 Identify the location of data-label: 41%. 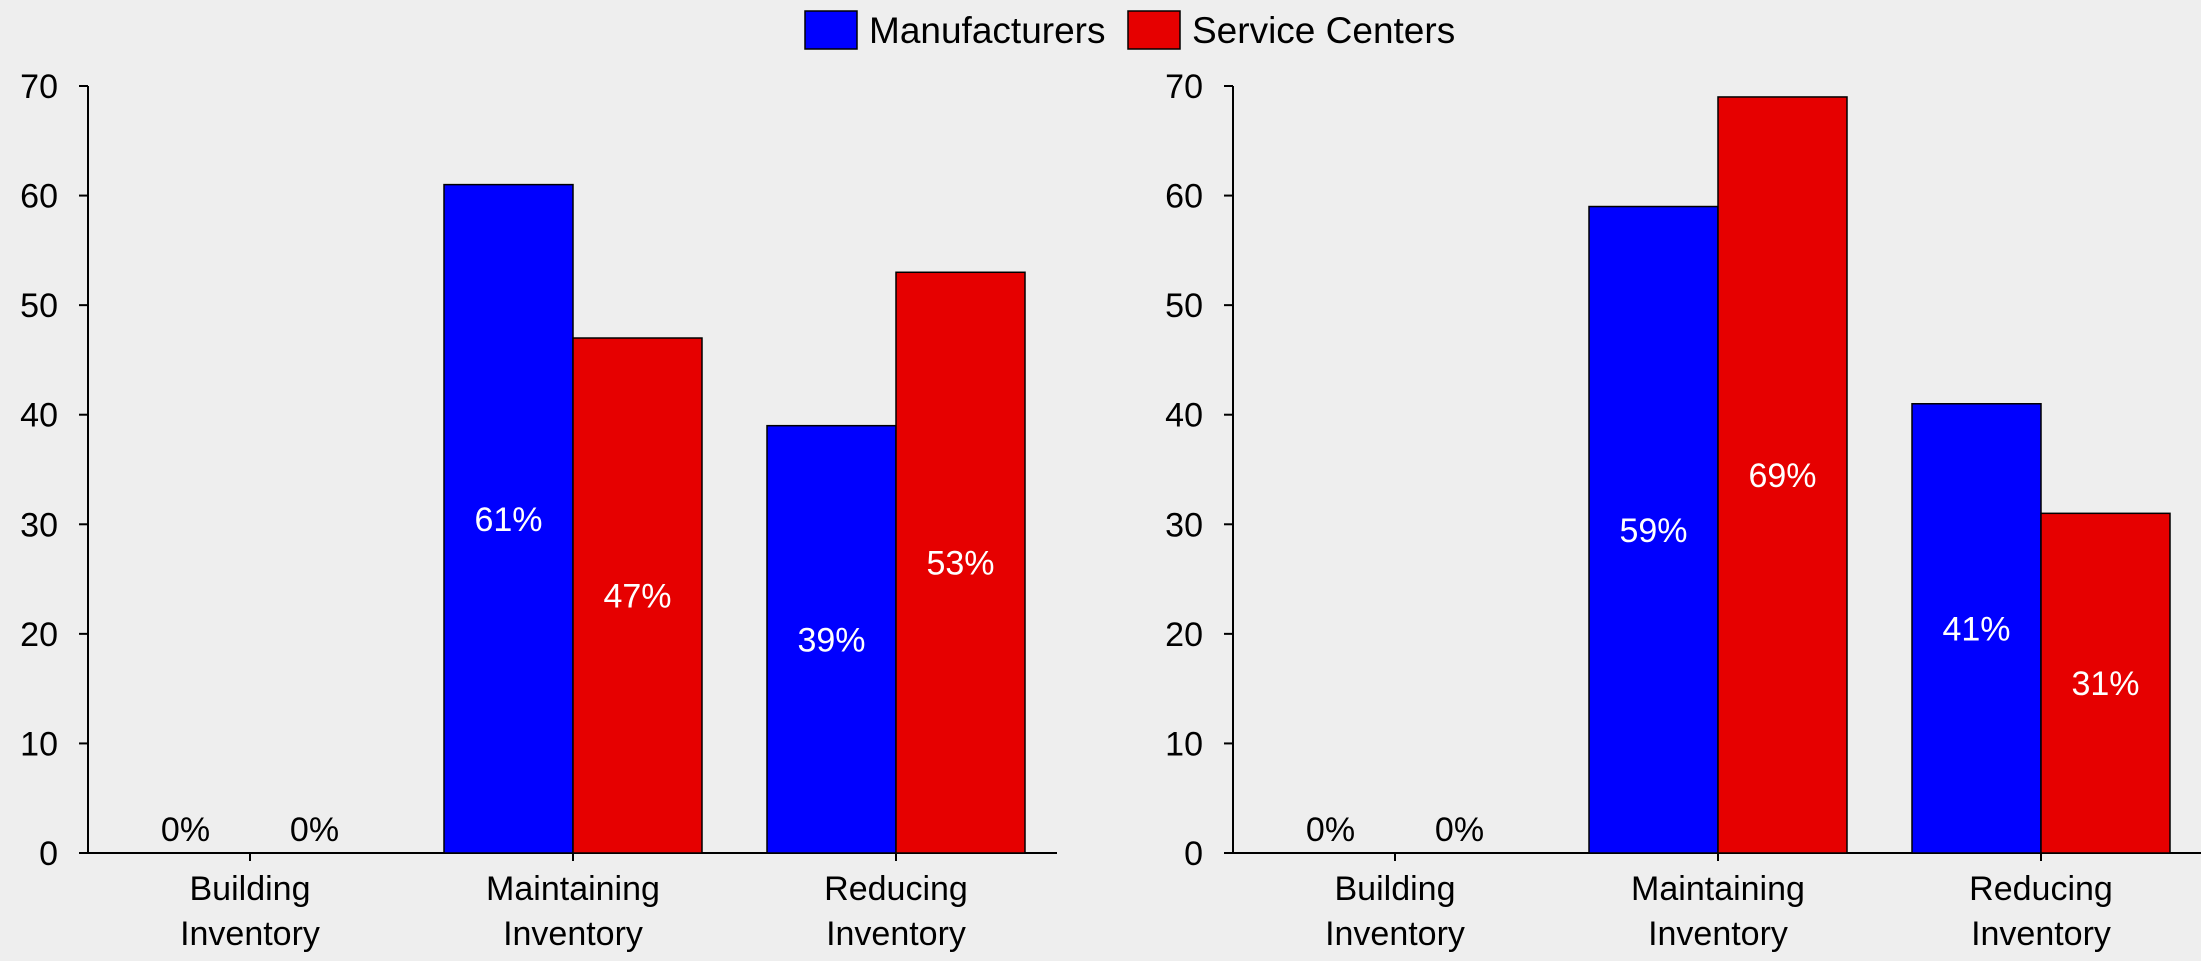
(1976, 629).